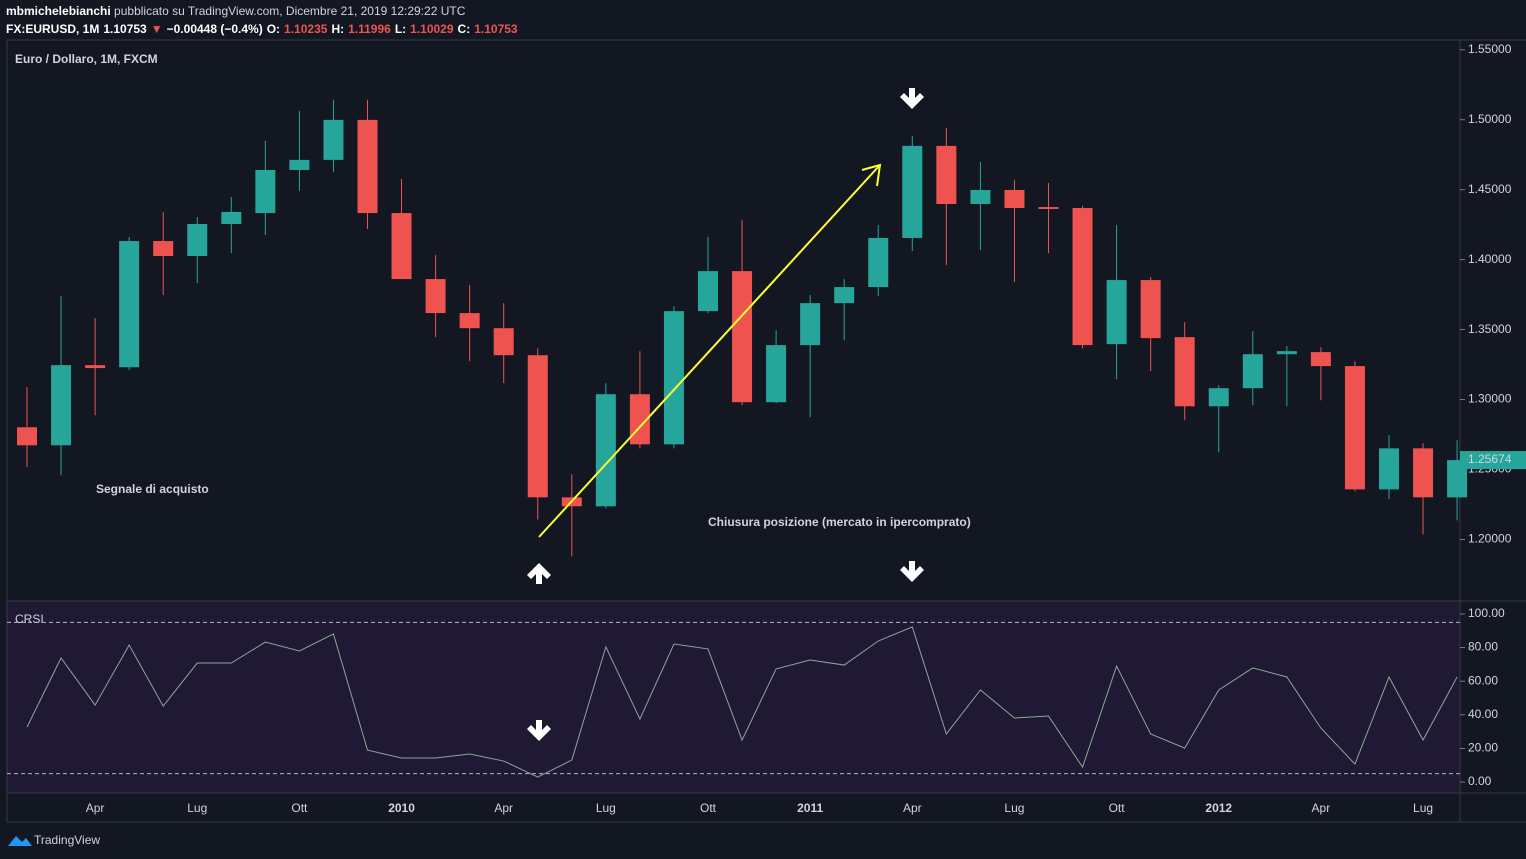 This screenshot has height=859, width=1526. I want to click on y-tick-label: 40.00, so click(1483, 714).